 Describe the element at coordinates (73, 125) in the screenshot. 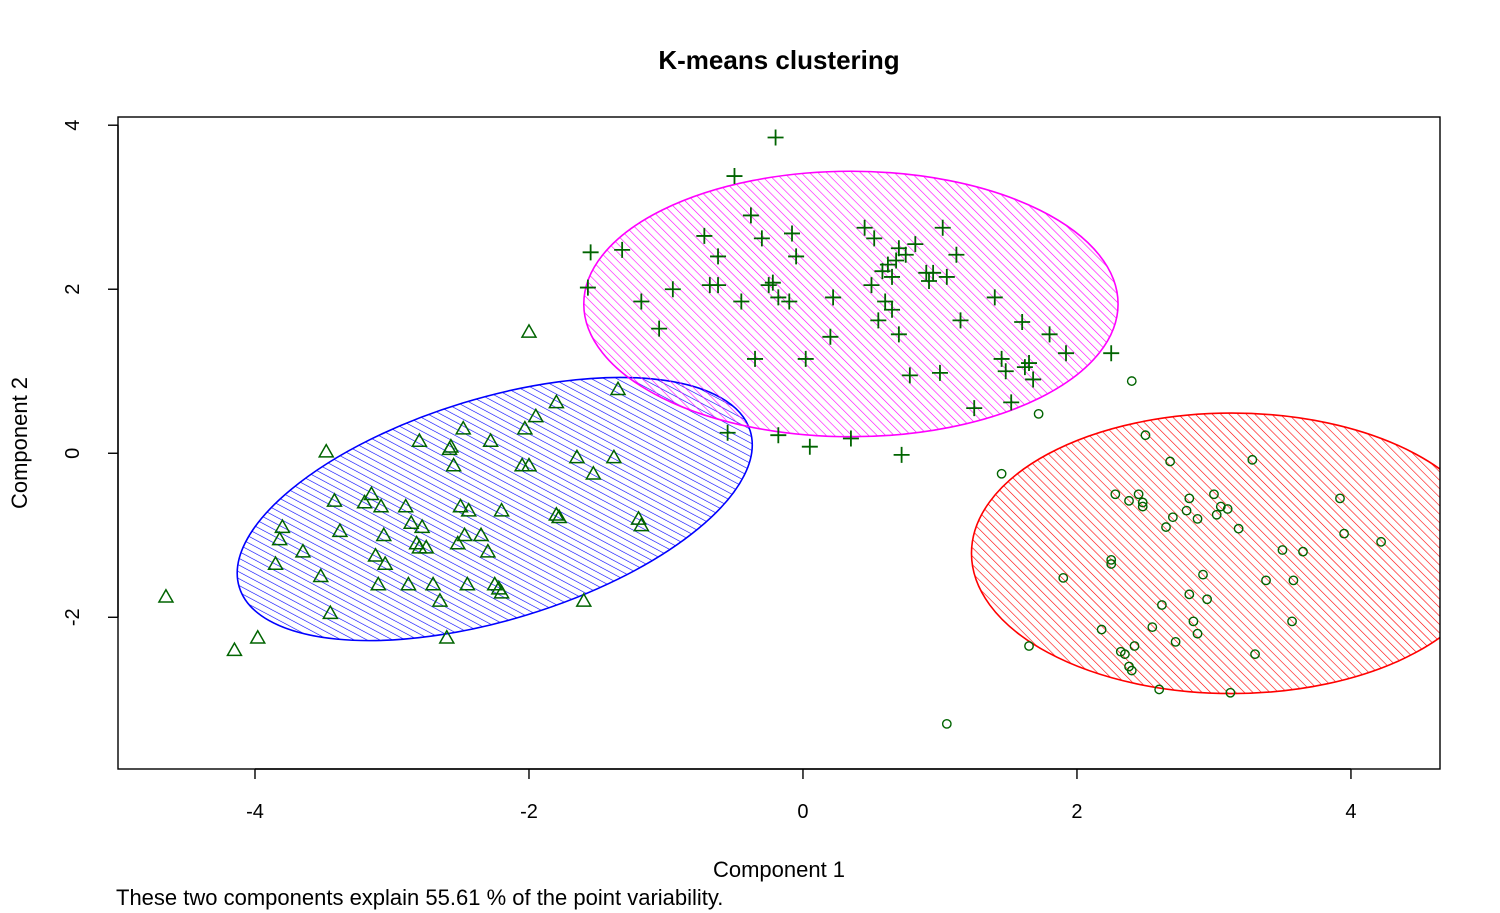

I see `y-tick-label: 4` at that location.